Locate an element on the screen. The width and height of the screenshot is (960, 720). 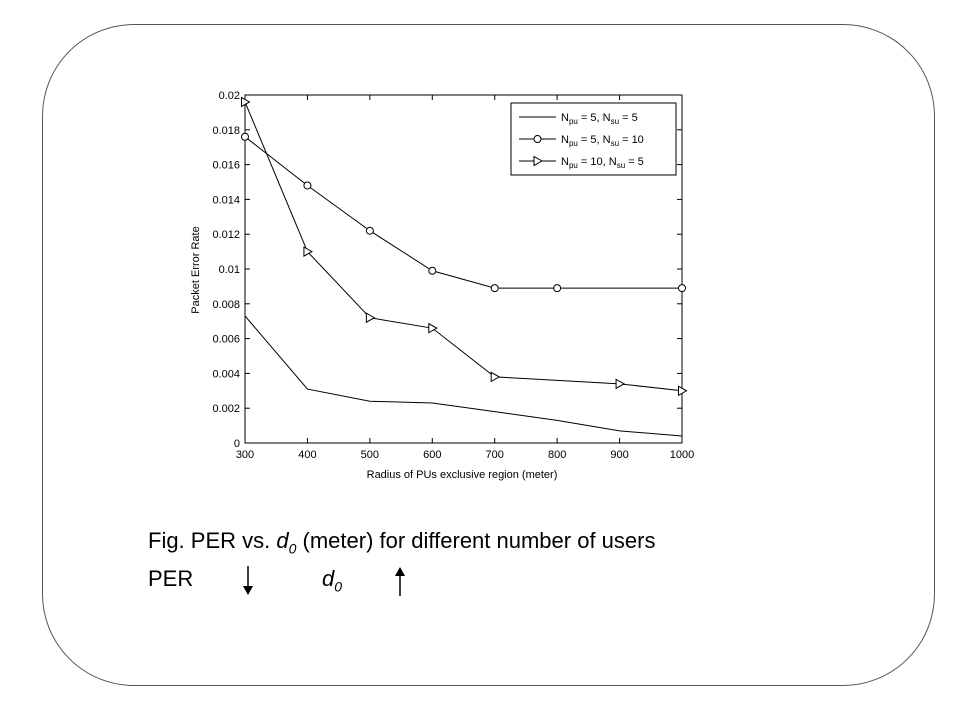
y-tick-label: 0 is located at coordinates (237, 444).